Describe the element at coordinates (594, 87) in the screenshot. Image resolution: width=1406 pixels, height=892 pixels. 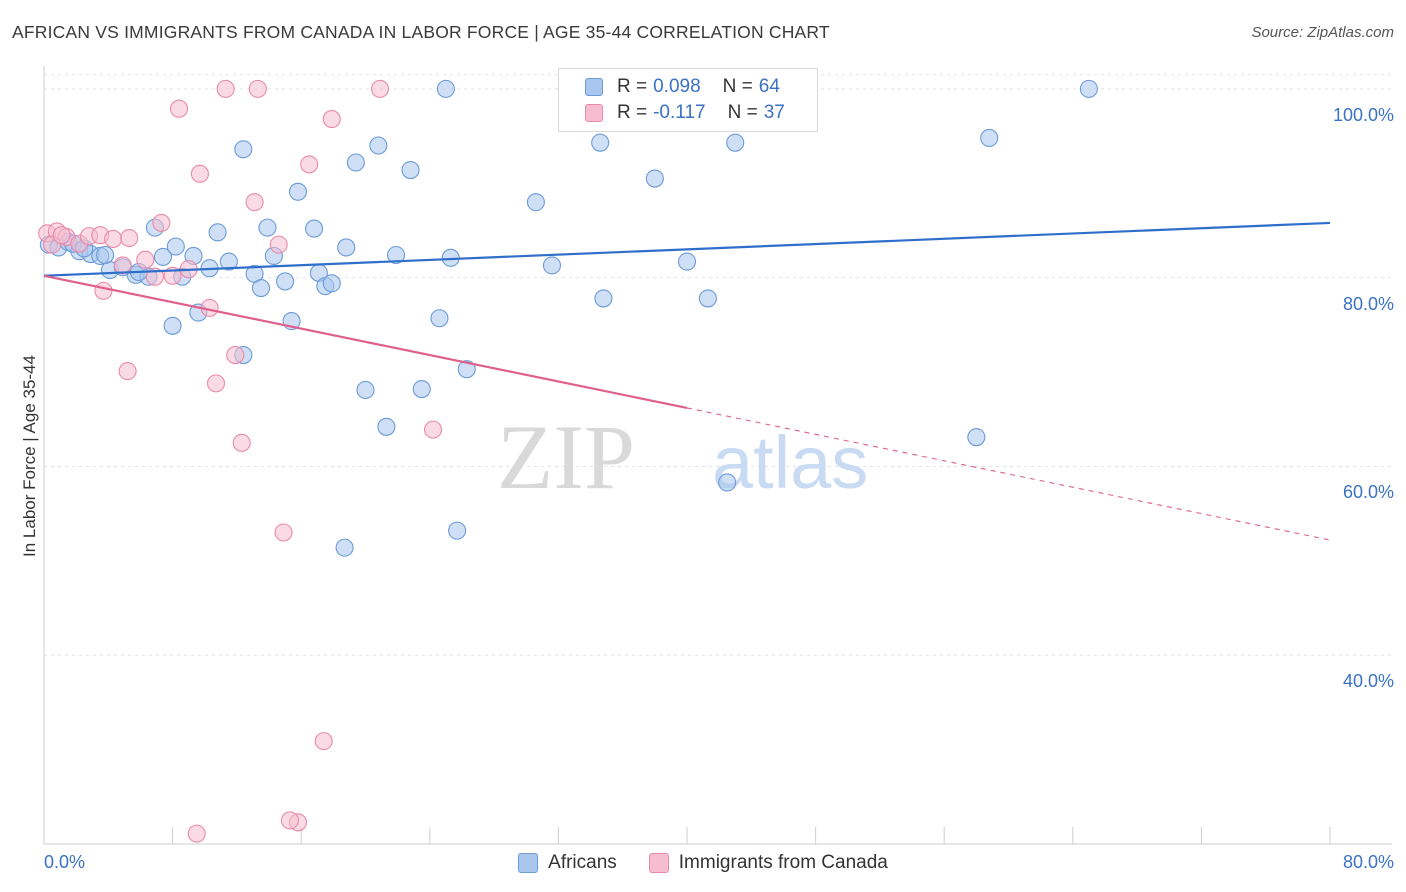
I see `legend-swatch-africans` at that location.